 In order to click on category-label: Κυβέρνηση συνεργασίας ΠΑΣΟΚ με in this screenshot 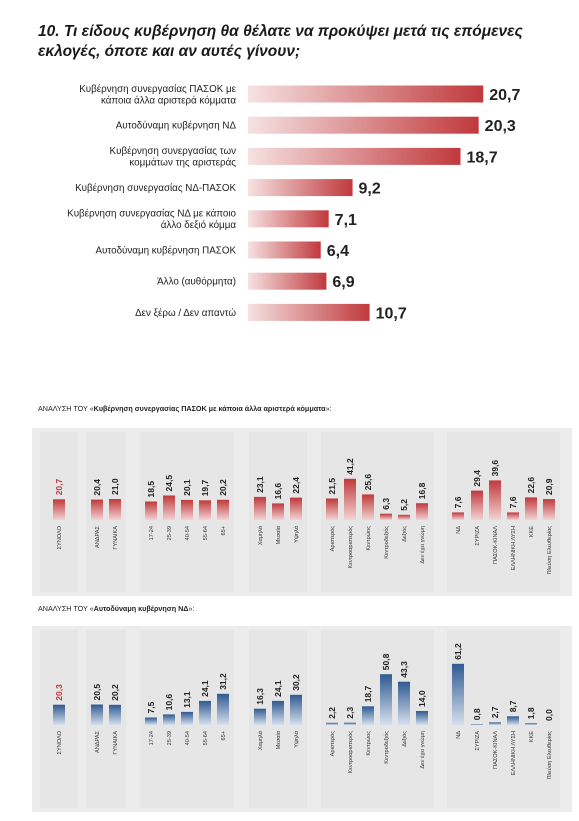, I will do `click(157, 89)`.